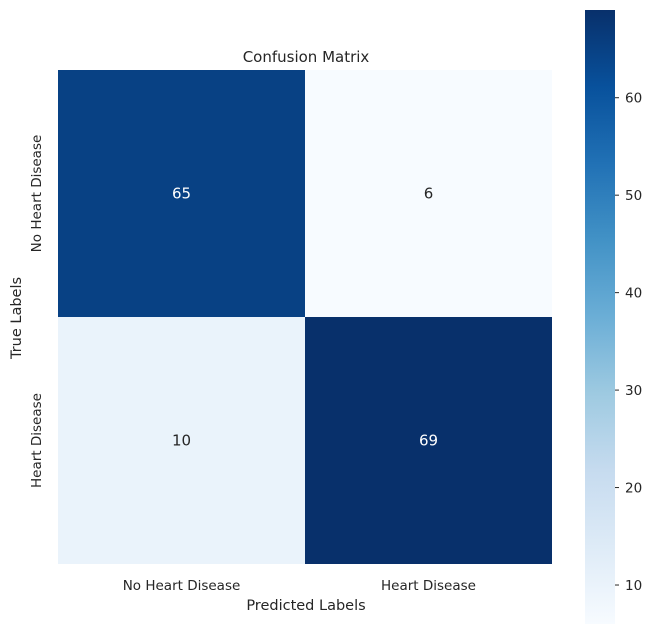 Image resolution: width=655 pixels, height=636 pixels. What do you see at coordinates (299, 586) in the screenshot?
I see `x-tick-labels: No Heart Disease Heart Disease` at bounding box center [299, 586].